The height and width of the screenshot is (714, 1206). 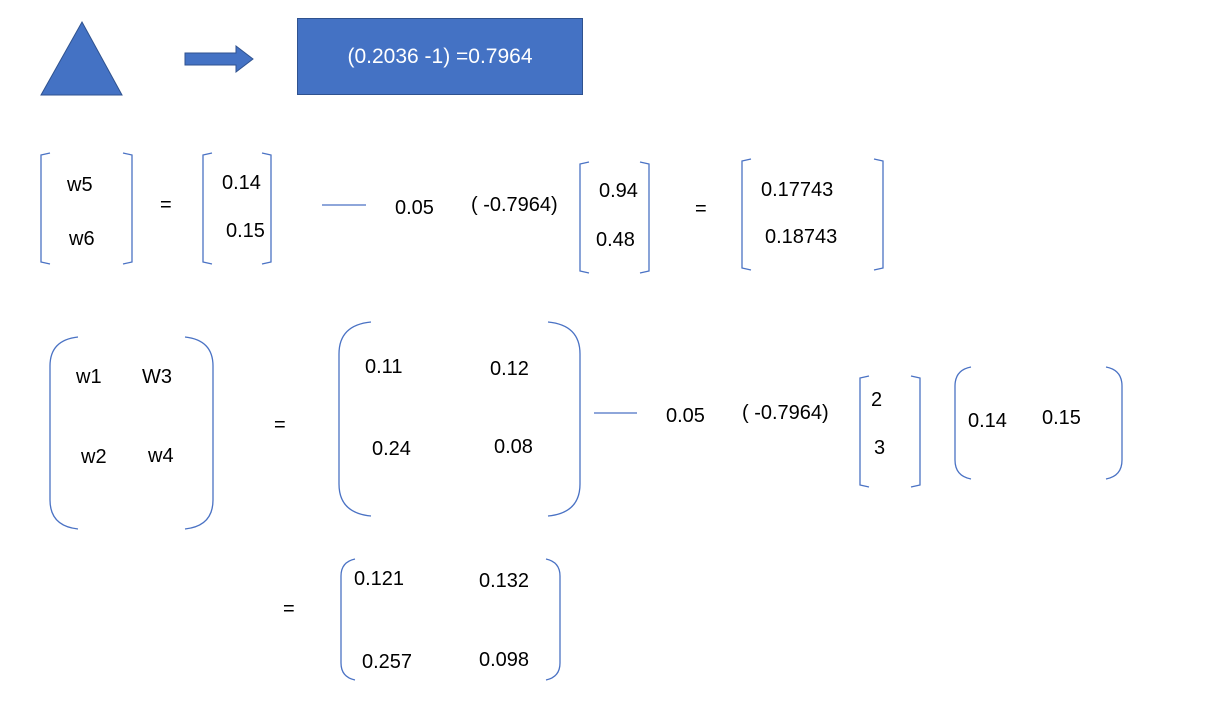 I want to click on paren-old-left, so click(x=355, y=419).